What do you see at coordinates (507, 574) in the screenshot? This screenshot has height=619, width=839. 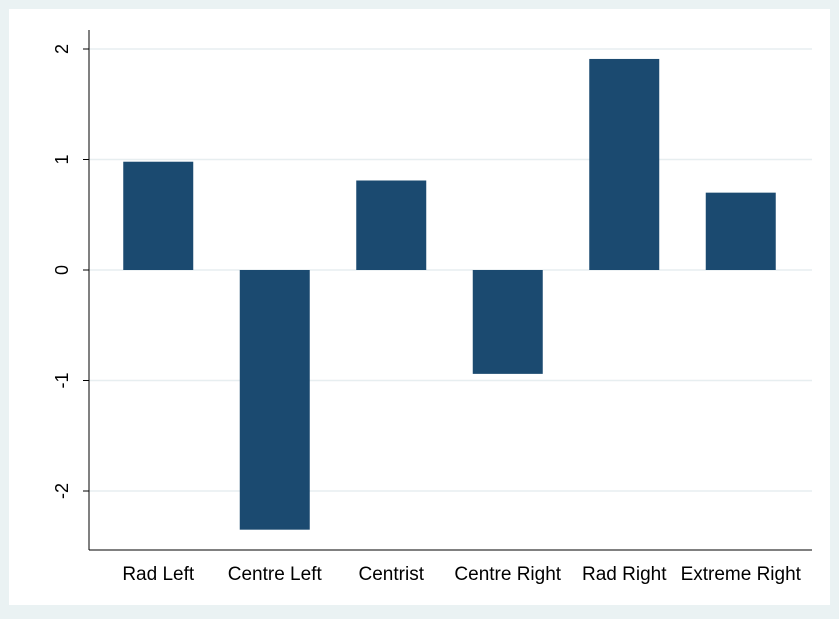 I see `x-tick-label-3: Centre Right` at bounding box center [507, 574].